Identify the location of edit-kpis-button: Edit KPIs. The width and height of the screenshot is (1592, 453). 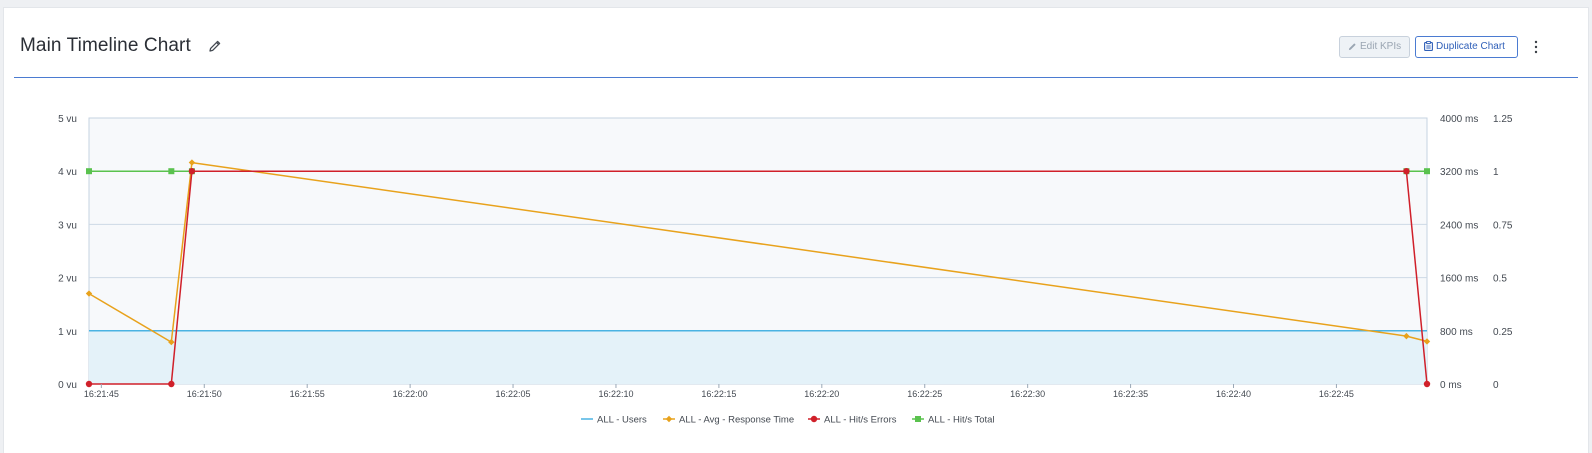
(1374, 47).